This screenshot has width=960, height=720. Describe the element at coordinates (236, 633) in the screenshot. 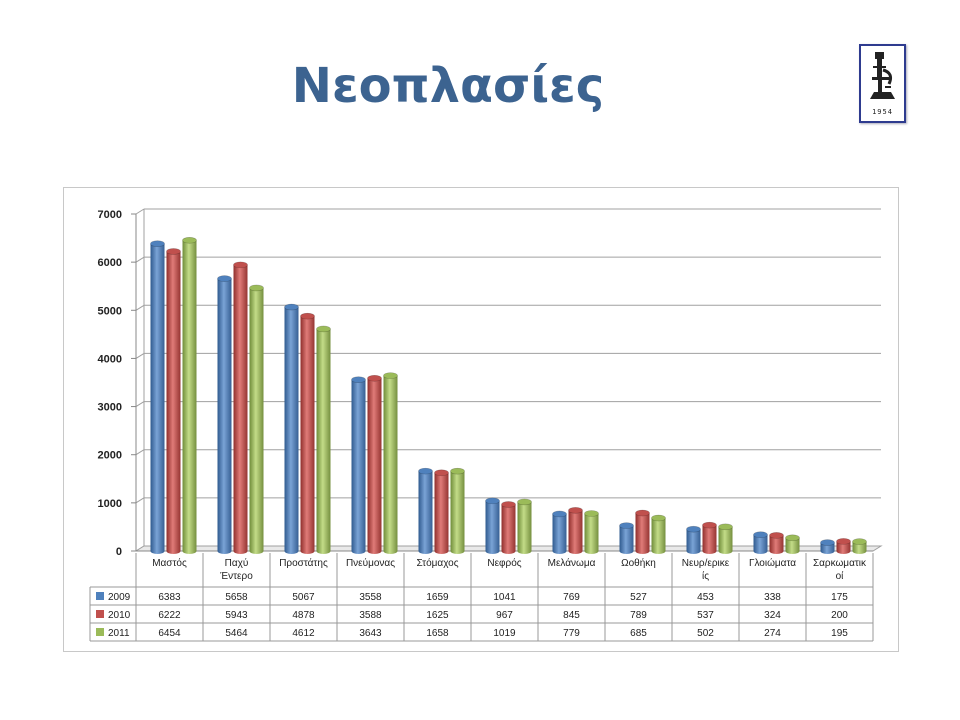

I see `data-value: 5464` at that location.